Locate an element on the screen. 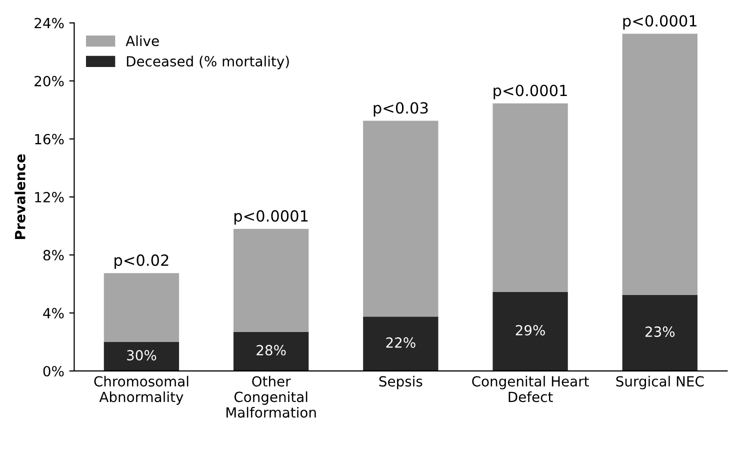 The height and width of the screenshot is (458, 742). annotation: 22% is located at coordinates (401, 342).